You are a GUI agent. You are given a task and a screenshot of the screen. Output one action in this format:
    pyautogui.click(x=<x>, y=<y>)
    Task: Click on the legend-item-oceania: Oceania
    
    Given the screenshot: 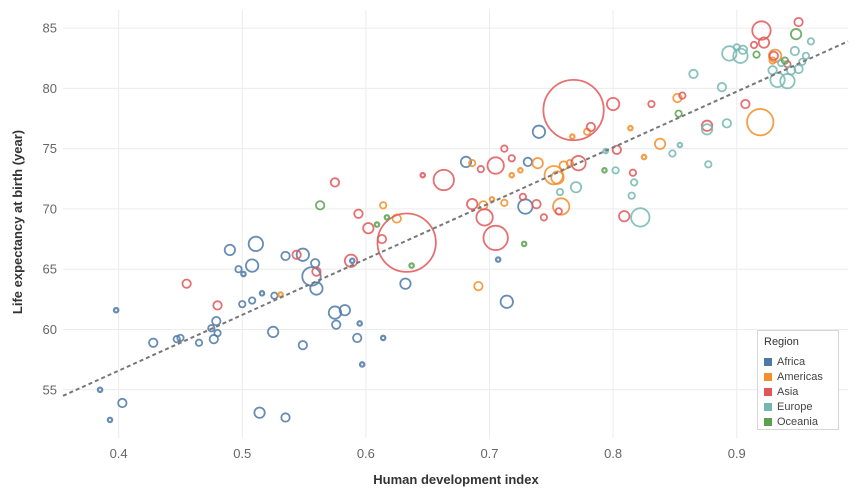 What is the action you would take?
    pyautogui.click(x=798, y=421)
    